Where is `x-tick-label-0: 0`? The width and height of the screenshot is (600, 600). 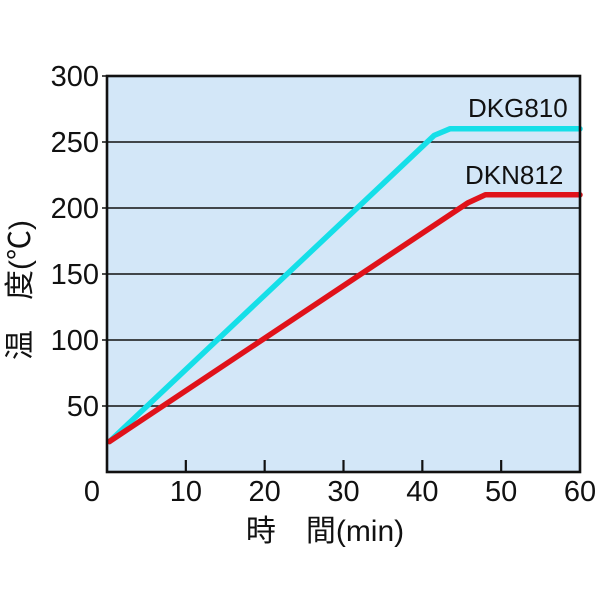
x-tick-label-0: 0 is located at coordinates (92, 492).